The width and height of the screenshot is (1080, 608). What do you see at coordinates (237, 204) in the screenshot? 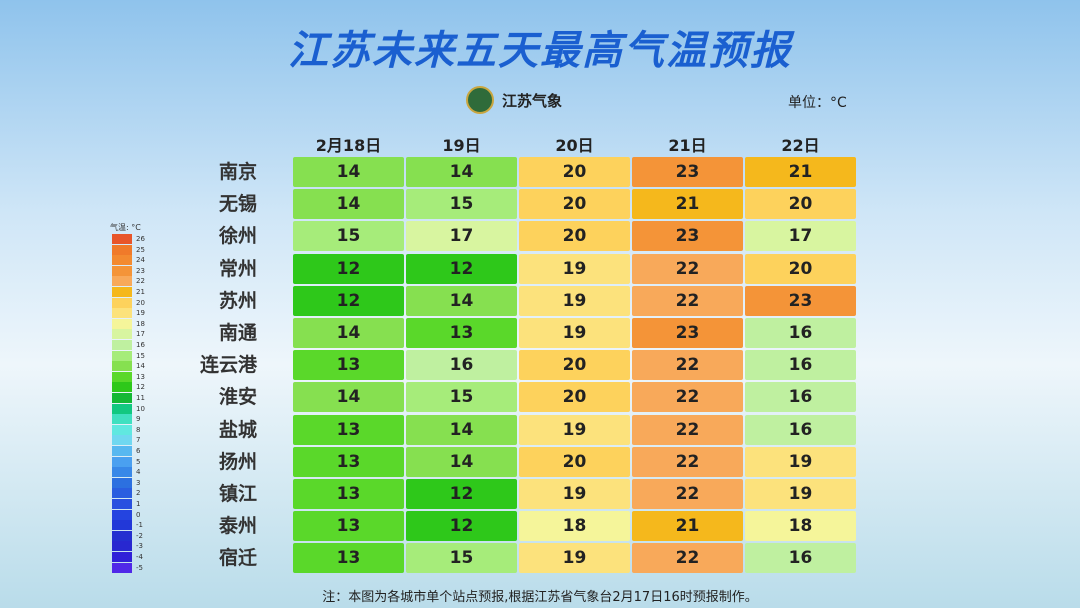
I see `city-label: 无锡` at bounding box center [237, 204].